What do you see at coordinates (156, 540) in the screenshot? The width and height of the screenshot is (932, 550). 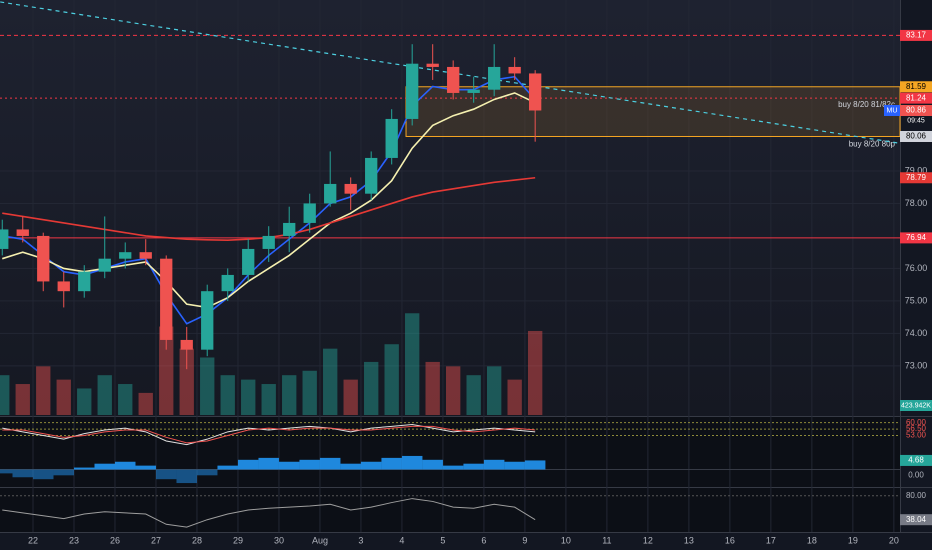 I see `x-tick-label: 27` at bounding box center [156, 540].